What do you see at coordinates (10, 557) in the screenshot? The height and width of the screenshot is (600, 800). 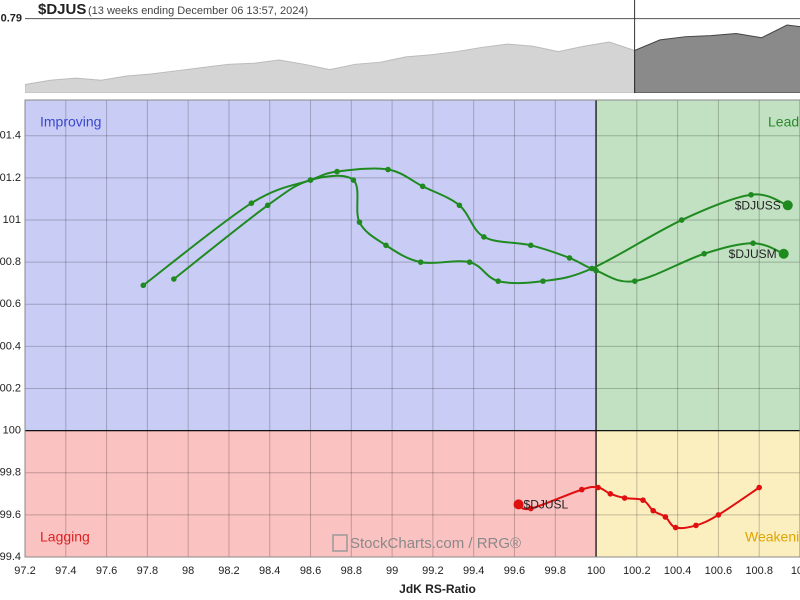 I see `y-tick-label: 99.4` at bounding box center [10, 557].